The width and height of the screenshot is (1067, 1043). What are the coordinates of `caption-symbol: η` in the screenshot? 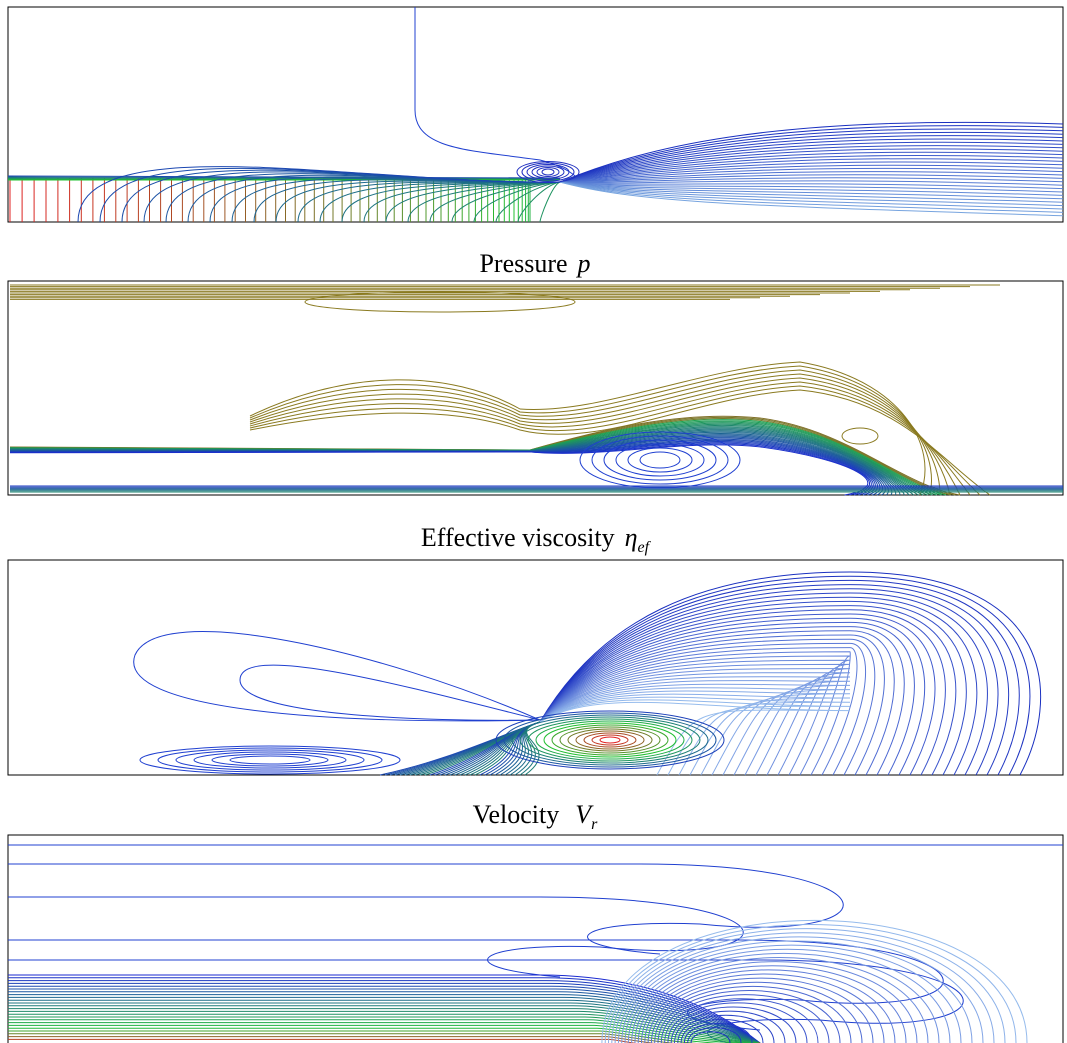 It's located at (631, 537).